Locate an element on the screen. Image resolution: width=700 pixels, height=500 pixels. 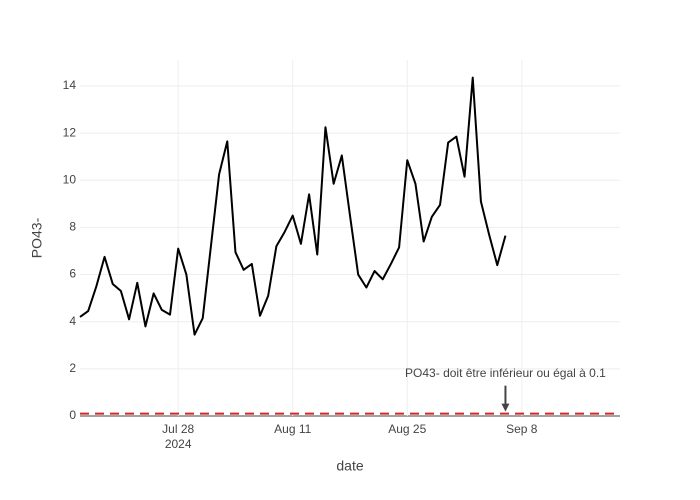
x-tick-label: Aug 25 is located at coordinates (407, 429).